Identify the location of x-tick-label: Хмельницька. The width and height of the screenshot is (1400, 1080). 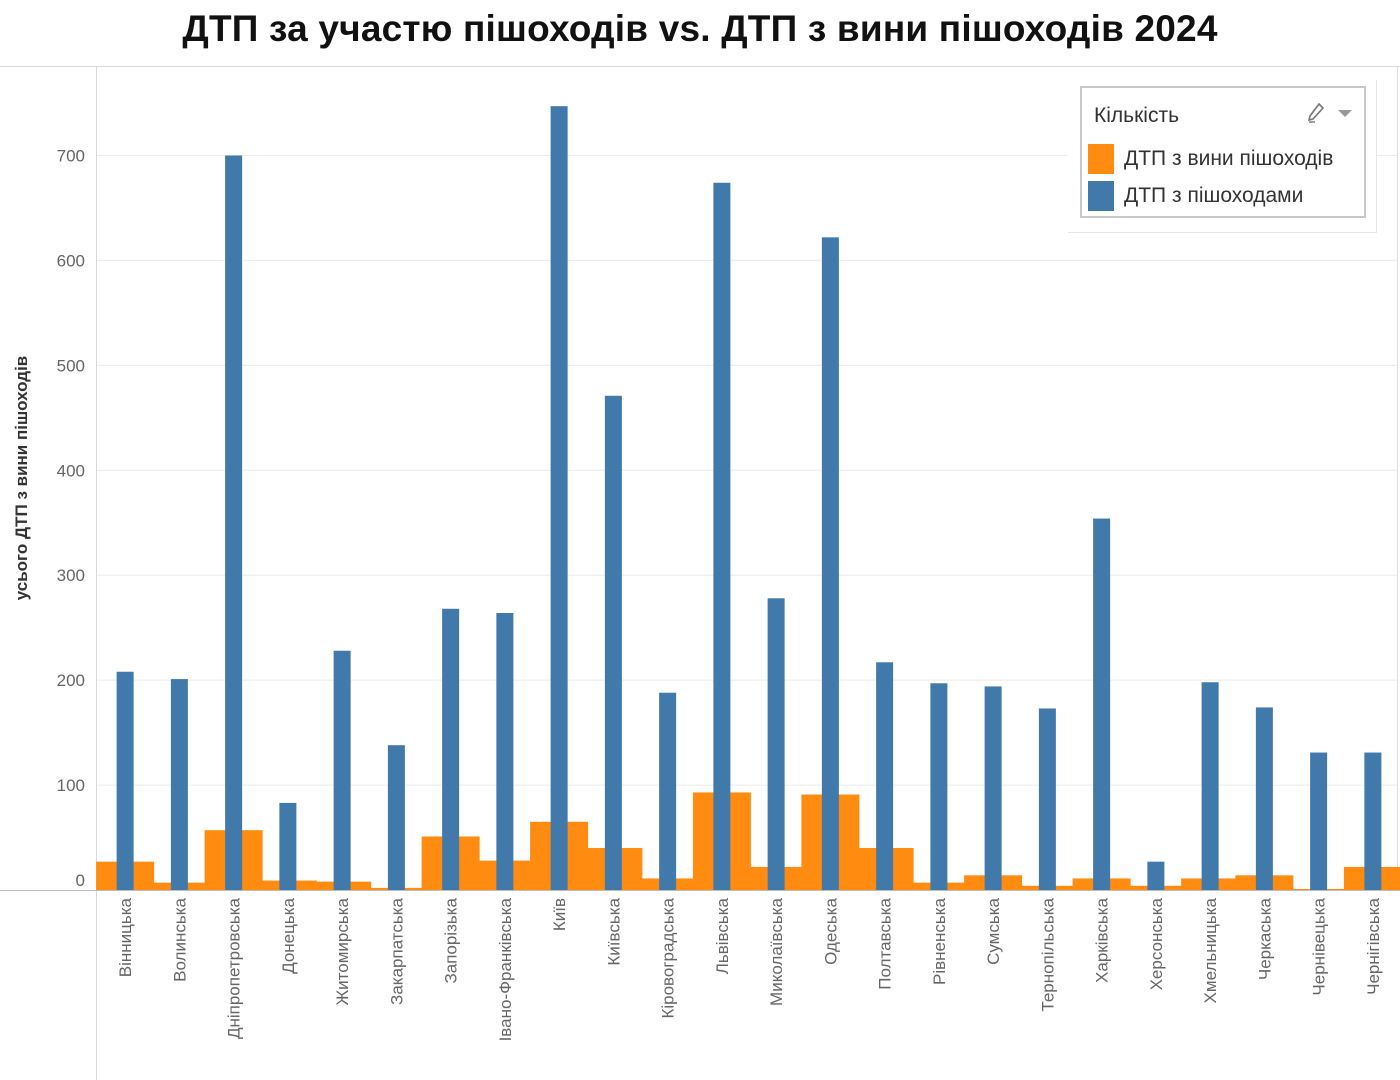
(1210, 950).